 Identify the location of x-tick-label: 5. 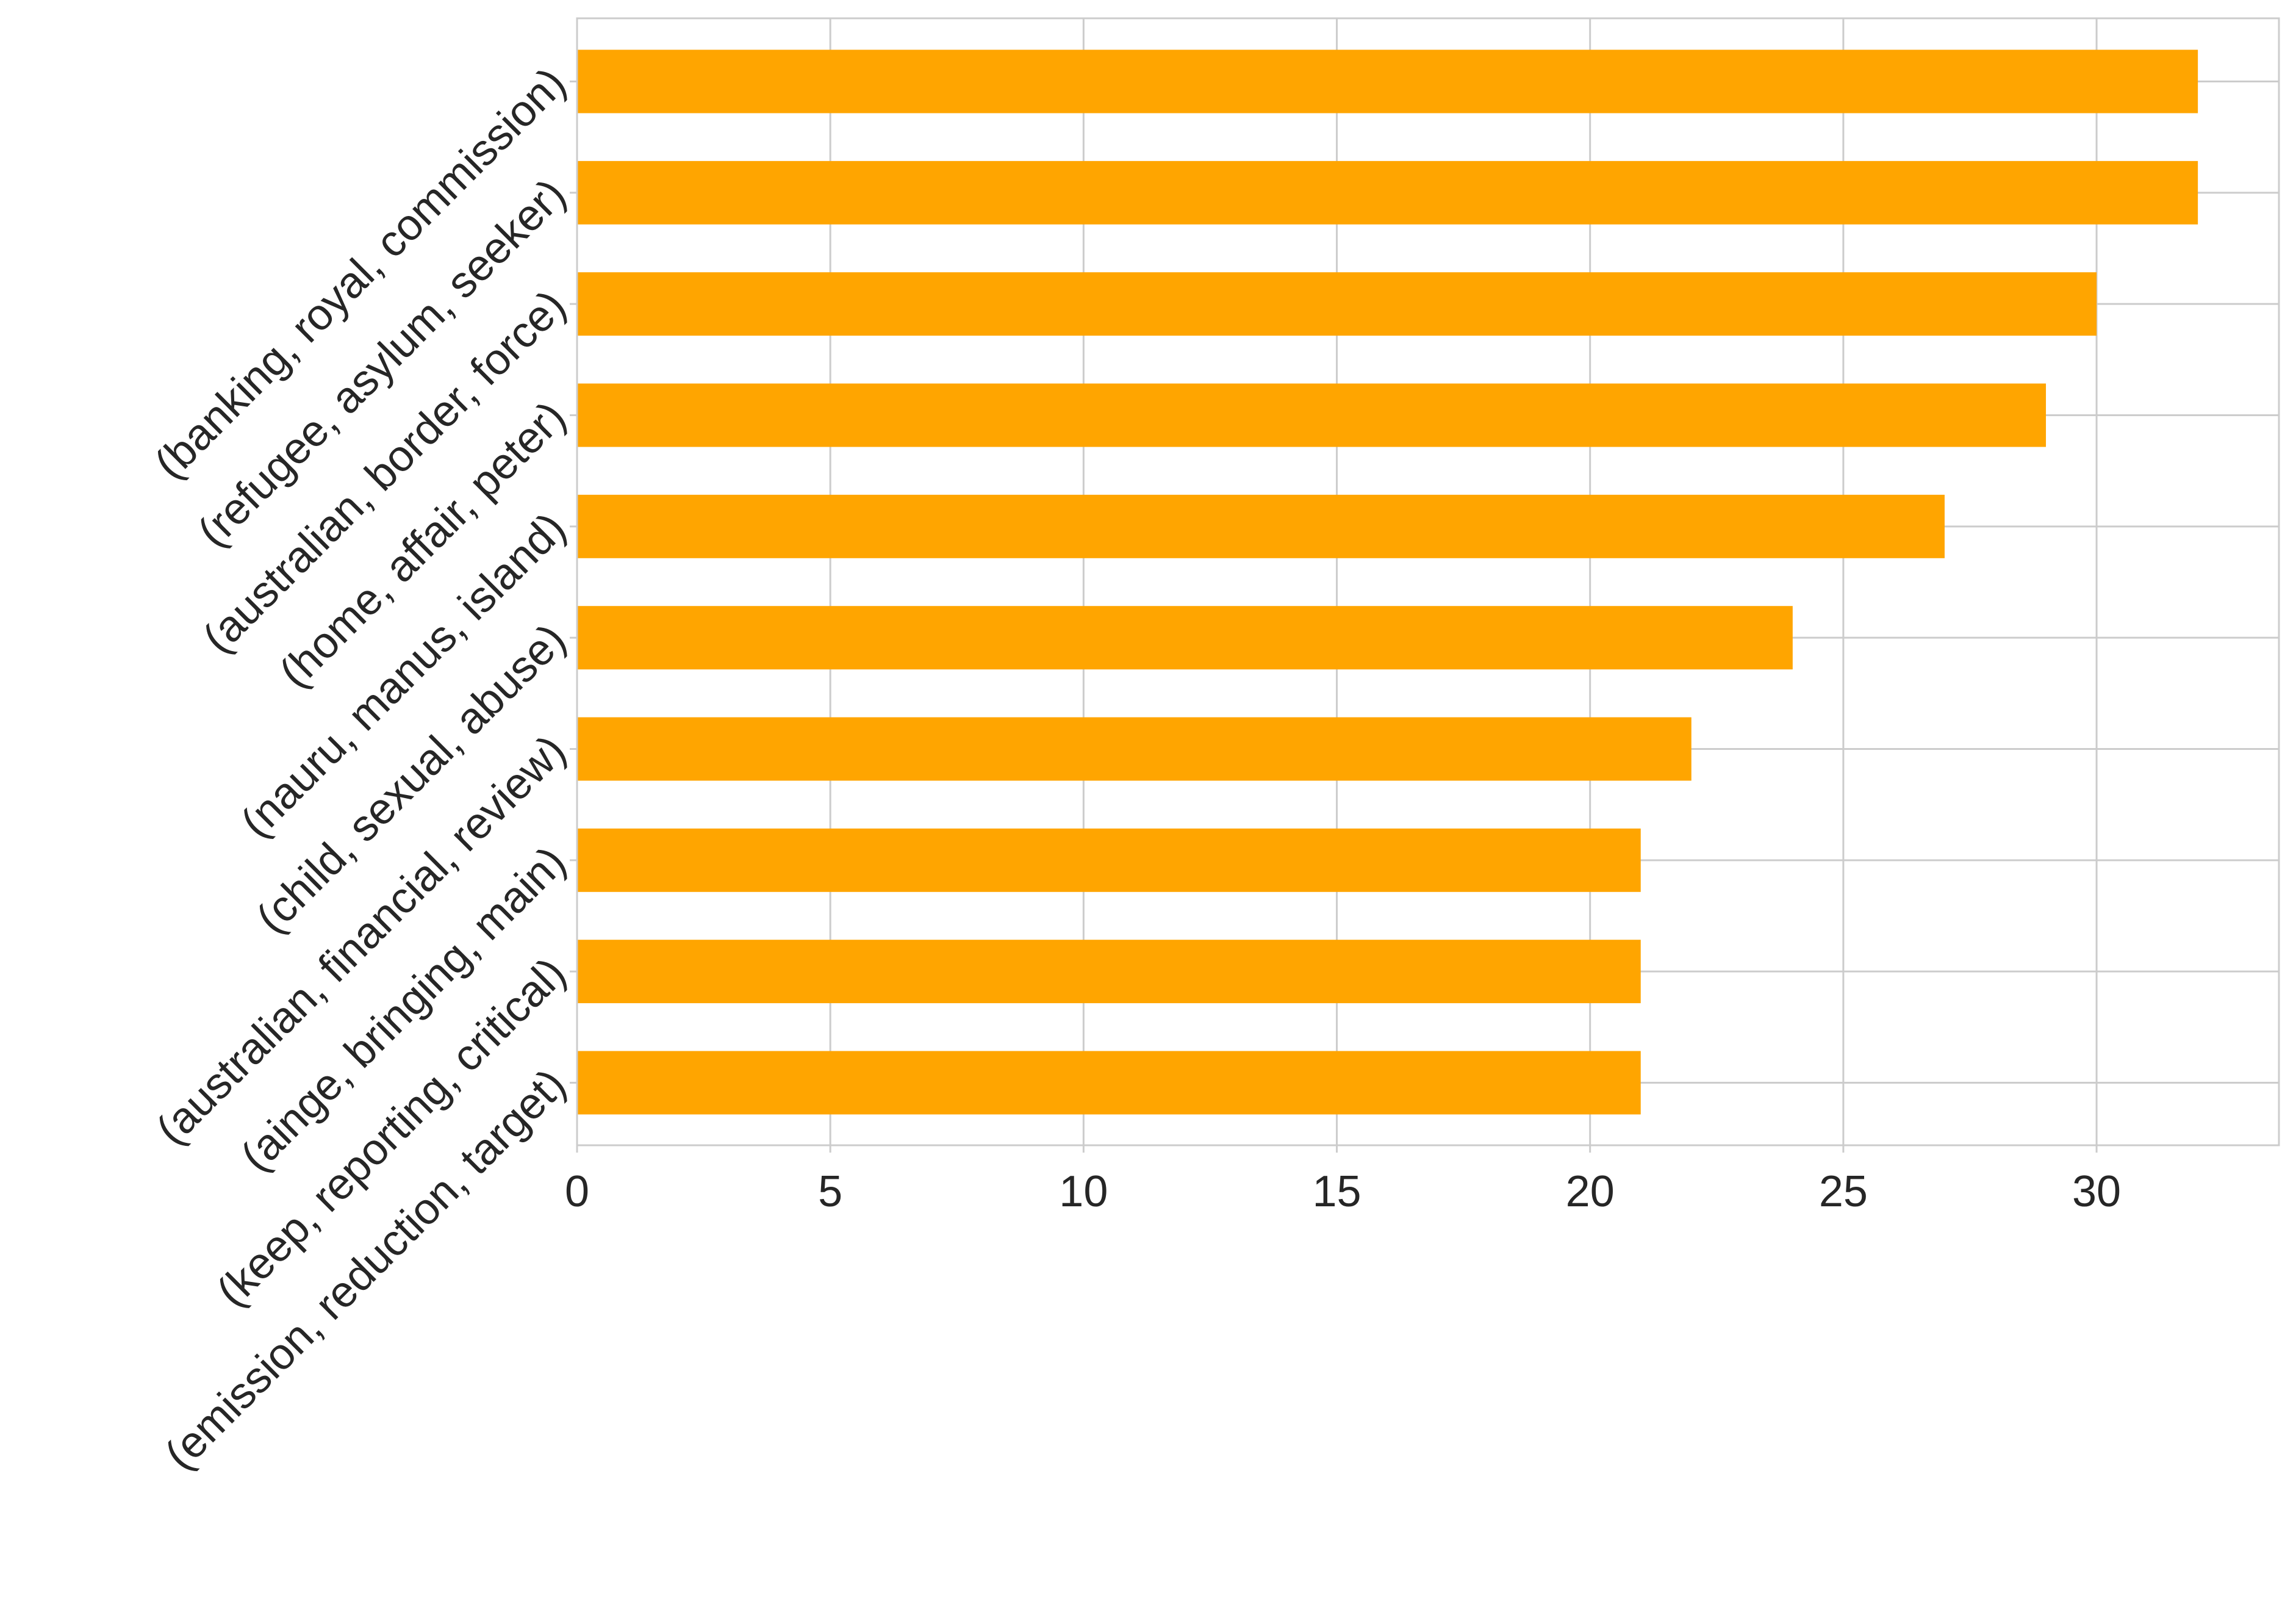
(830, 1191).